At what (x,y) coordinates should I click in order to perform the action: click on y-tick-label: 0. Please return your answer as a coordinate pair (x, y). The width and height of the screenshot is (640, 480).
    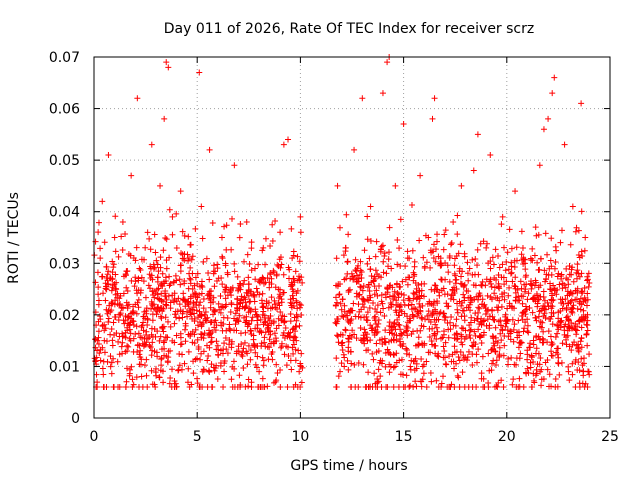
    Looking at the image, I should click on (75, 419).